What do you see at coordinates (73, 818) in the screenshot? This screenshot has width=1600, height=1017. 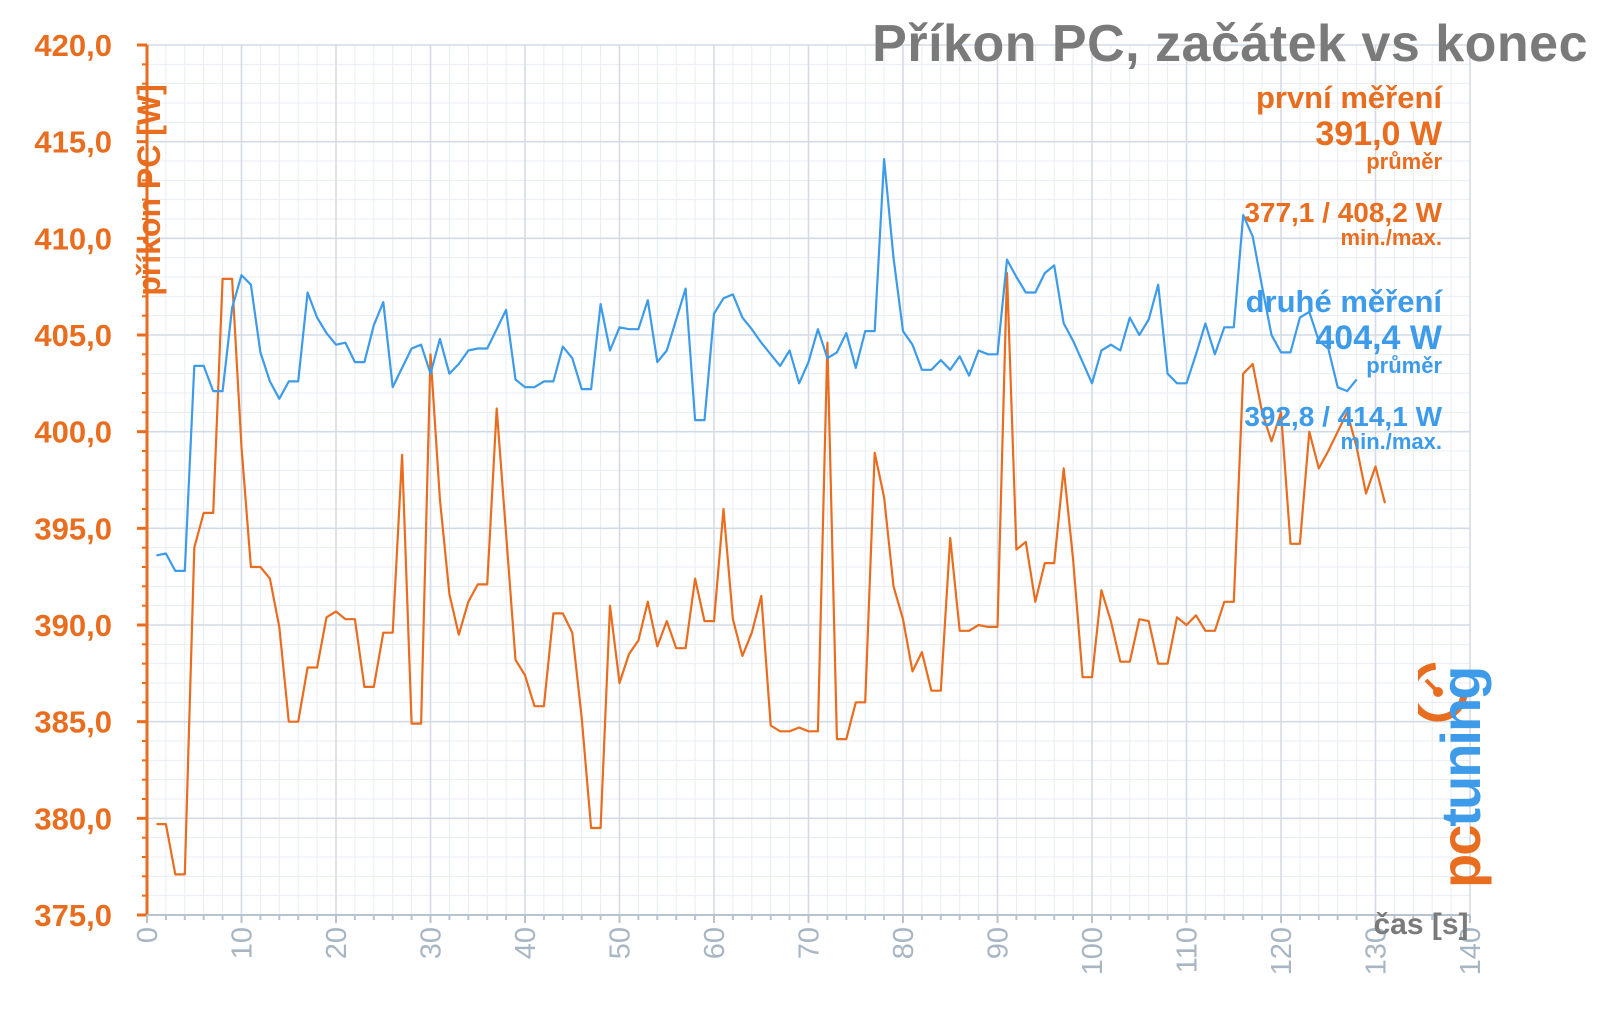 I see `y-tick-label: 380,0` at bounding box center [73, 818].